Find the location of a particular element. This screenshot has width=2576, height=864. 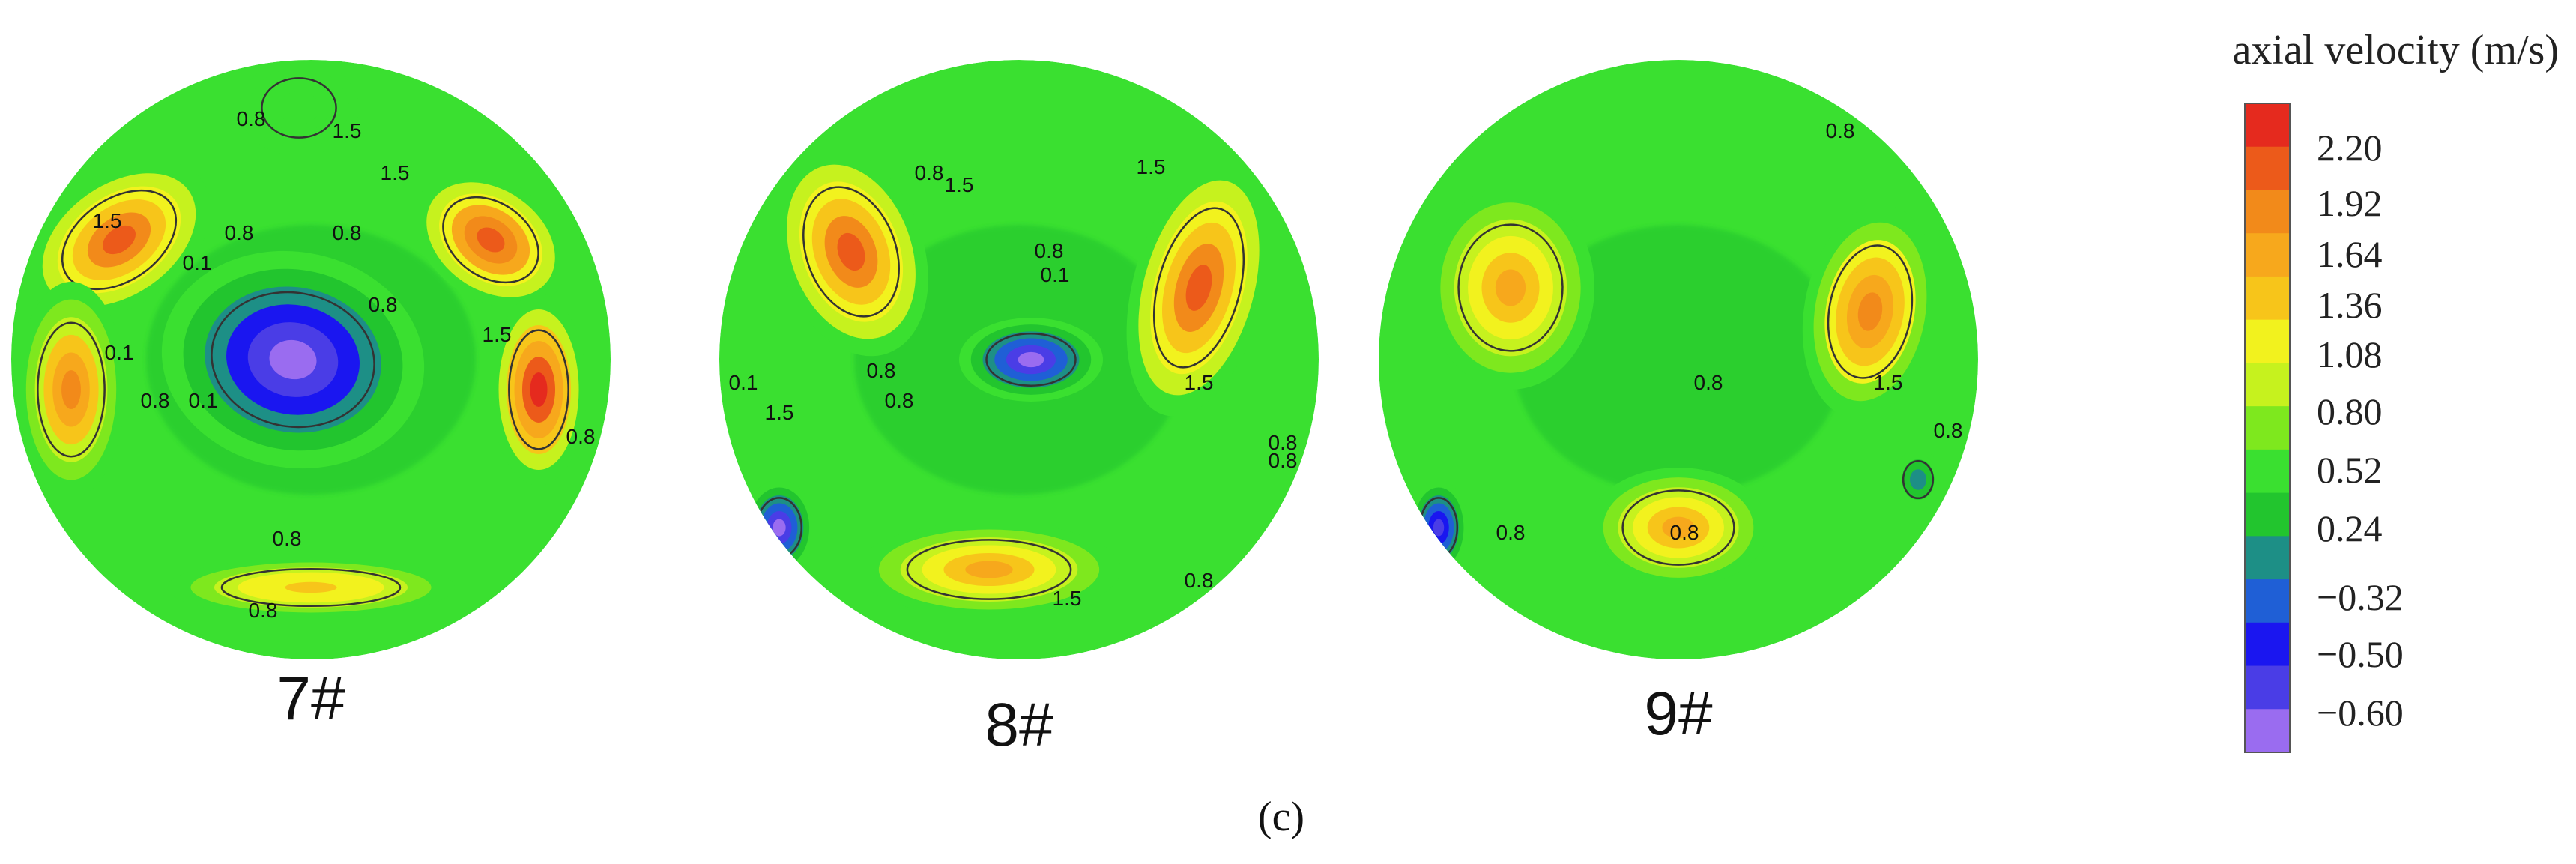

colorbar-tick-label: −0.50 is located at coordinates (2360, 654).